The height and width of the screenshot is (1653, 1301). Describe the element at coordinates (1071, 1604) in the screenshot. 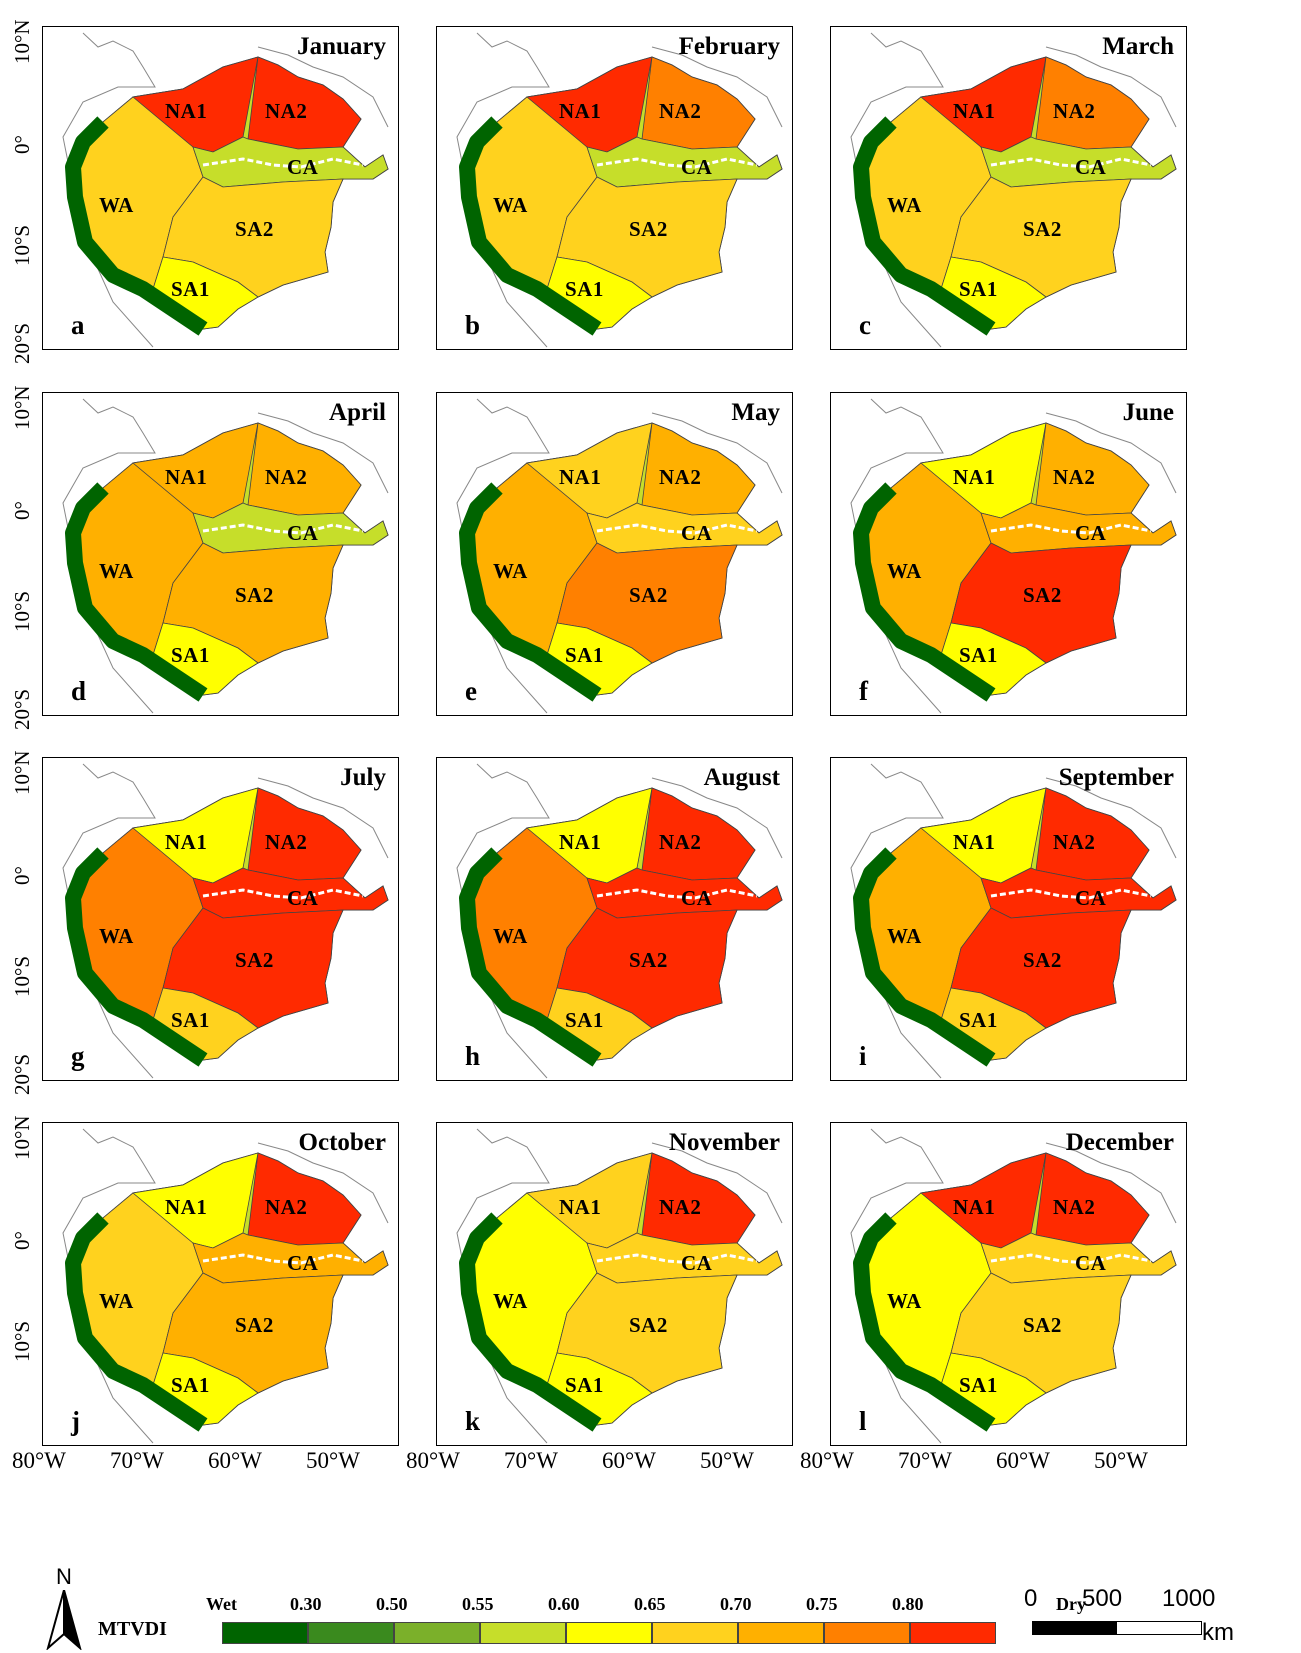

I see `legend-tick-label: Dry` at that location.